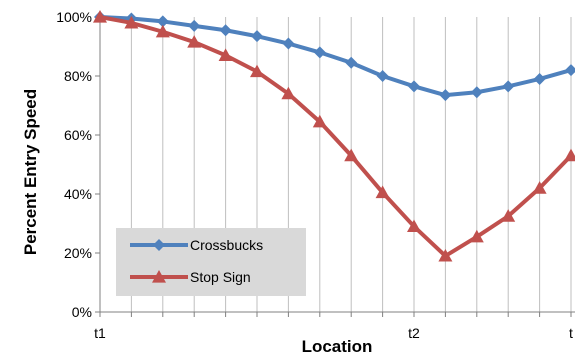 The width and height of the screenshot is (575, 356). What do you see at coordinates (220, 277) in the screenshot?
I see `legend-label: Stop Sign` at bounding box center [220, 277].